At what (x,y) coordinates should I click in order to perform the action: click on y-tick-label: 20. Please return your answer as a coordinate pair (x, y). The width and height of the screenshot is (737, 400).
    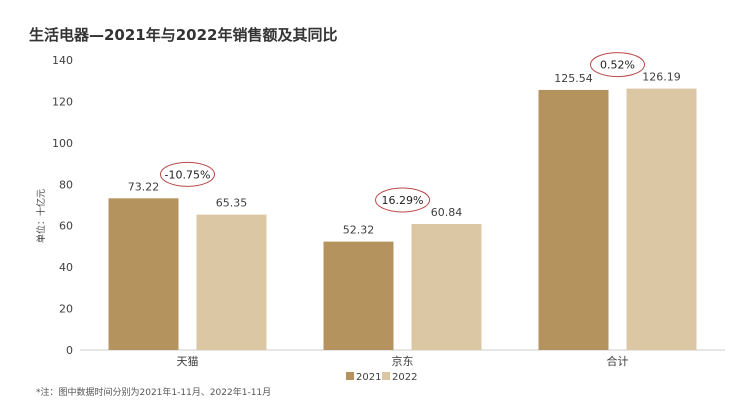
    Looking at the image, I should click on (66, 309).